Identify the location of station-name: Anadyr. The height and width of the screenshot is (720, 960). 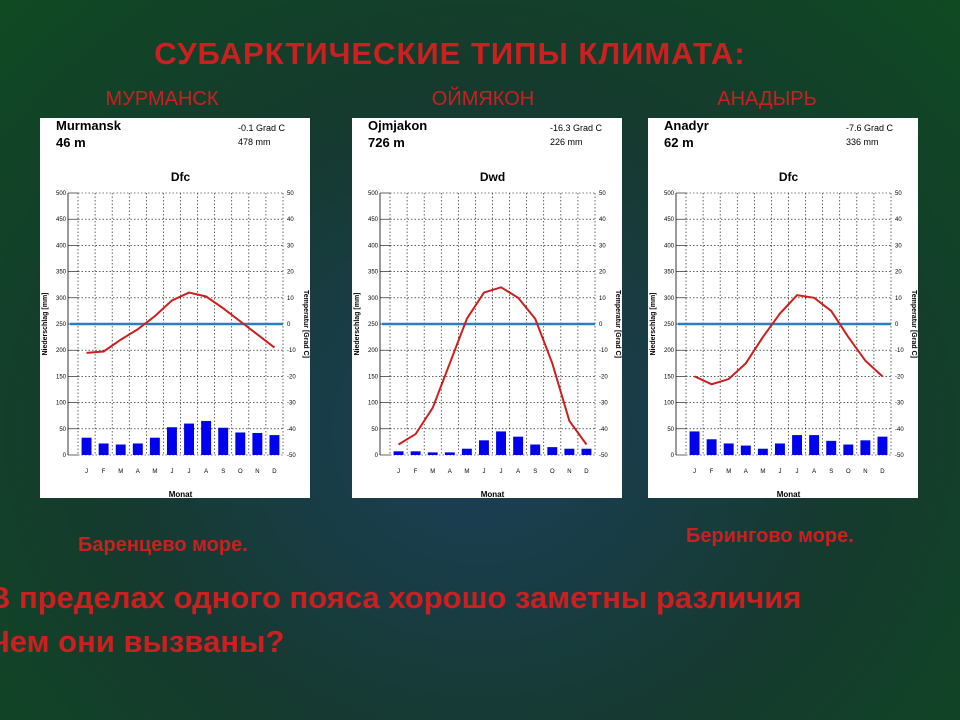
(686, 125).